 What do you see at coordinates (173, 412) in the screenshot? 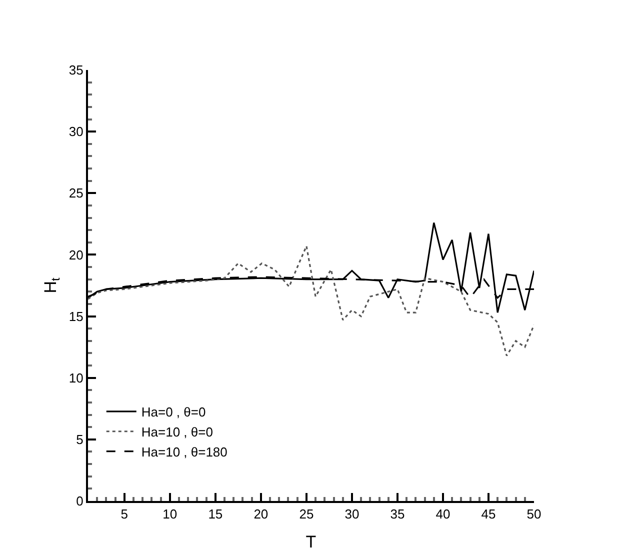
I see `legend-label: Ha=0 , θ=0` at bounding box center [173, 412].